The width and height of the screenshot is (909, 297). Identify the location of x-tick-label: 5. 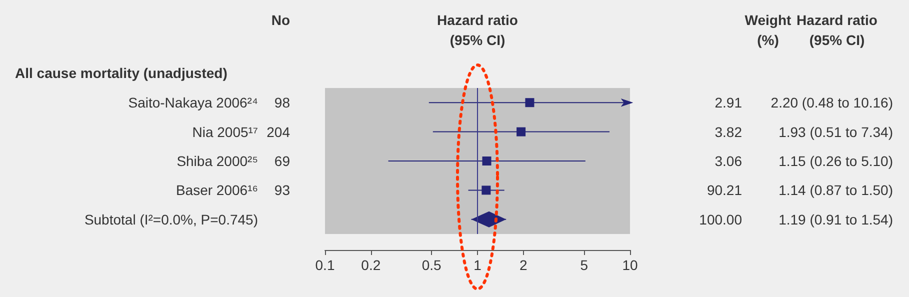
(584, 265).